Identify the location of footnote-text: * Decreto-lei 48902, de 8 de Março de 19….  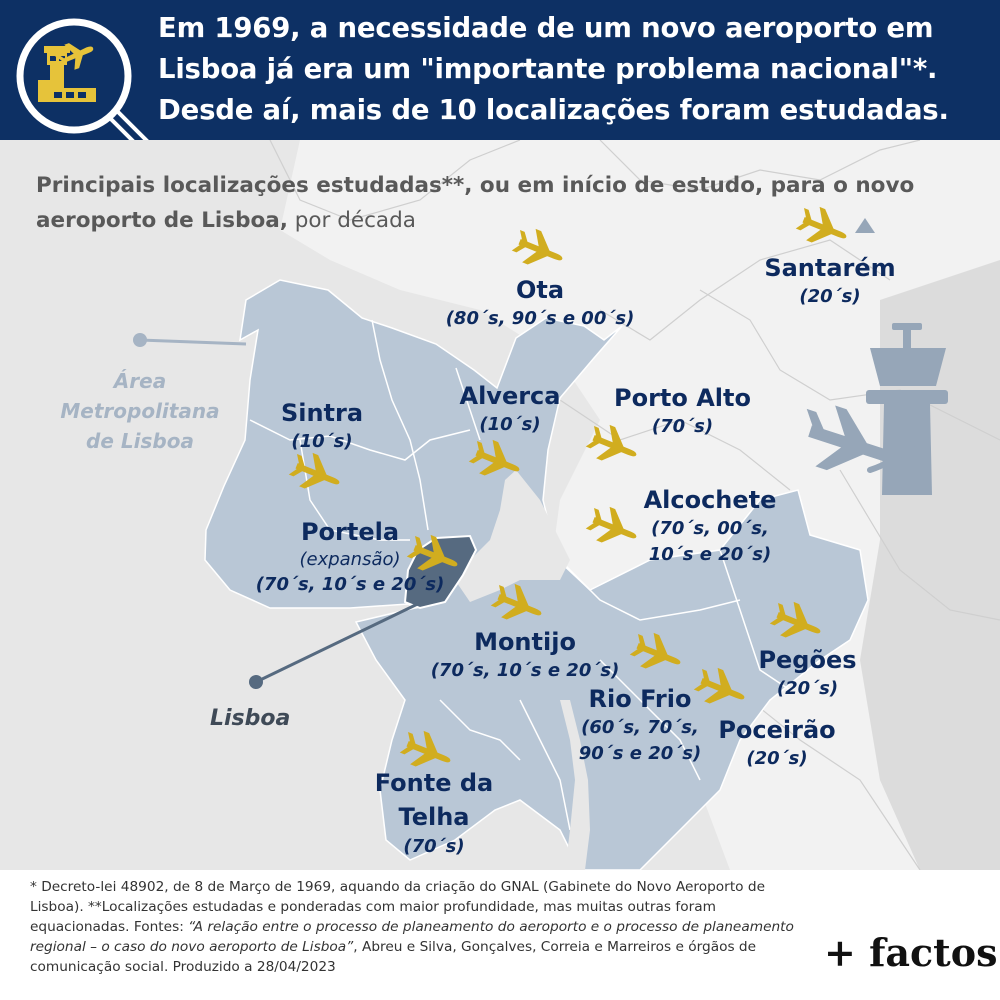
(398, 907).